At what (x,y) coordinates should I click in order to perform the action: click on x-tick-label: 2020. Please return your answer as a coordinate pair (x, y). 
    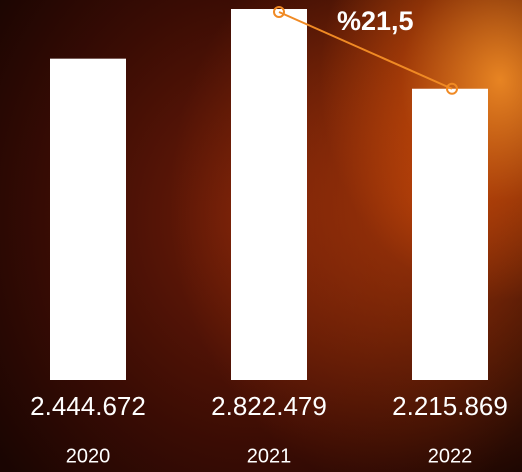
    Looking at the image, I should click on (88, 456).